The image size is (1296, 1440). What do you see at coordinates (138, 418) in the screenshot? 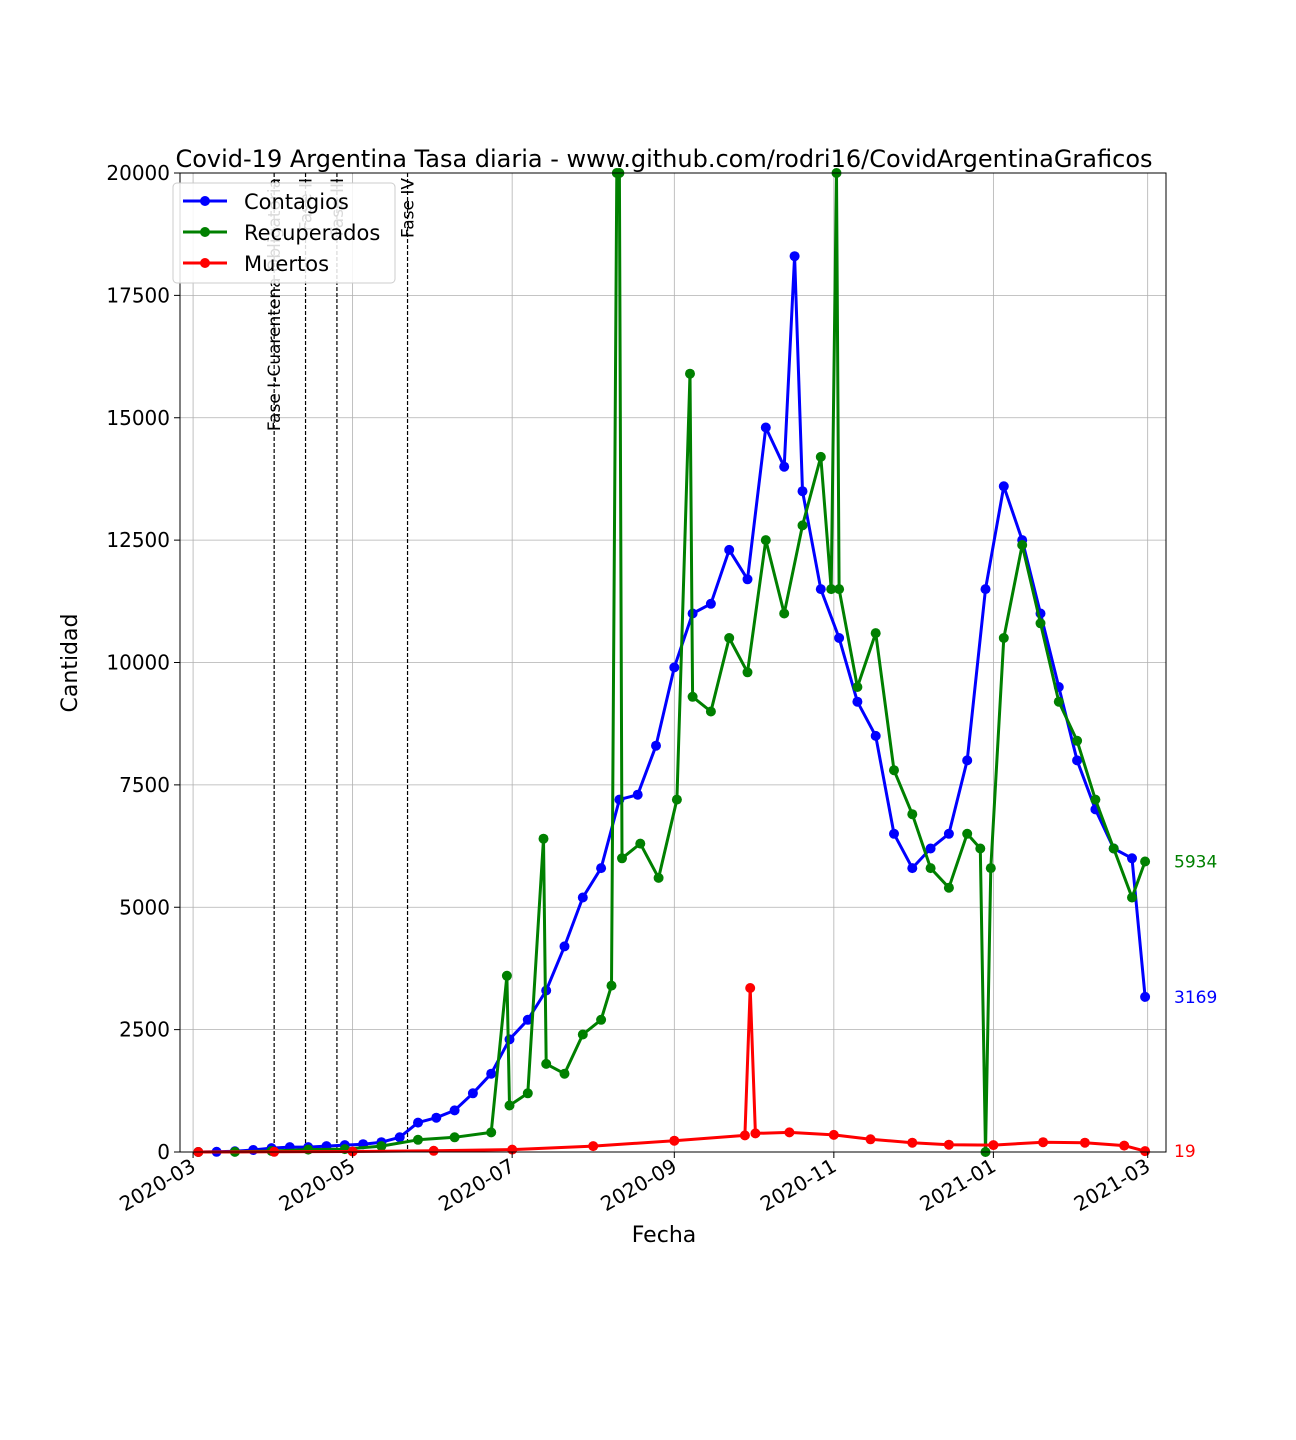
I see `y-tick-label: 15000` at bounding box center [138, 418].